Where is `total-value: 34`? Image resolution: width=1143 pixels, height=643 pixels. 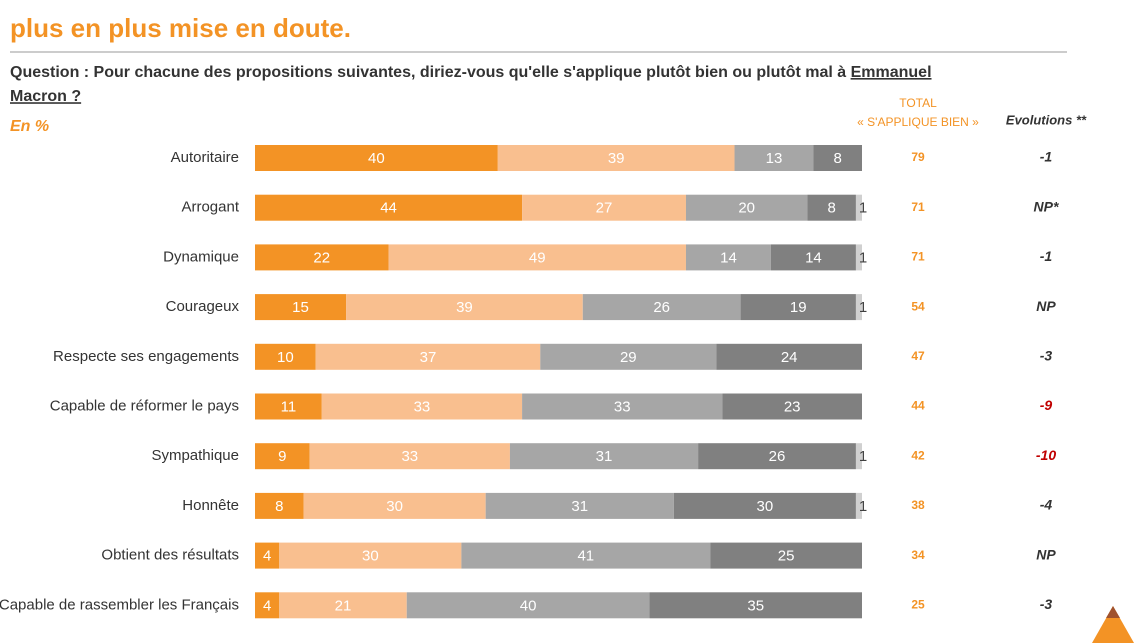
total-value: 34 is located at coordinates (918, 555).